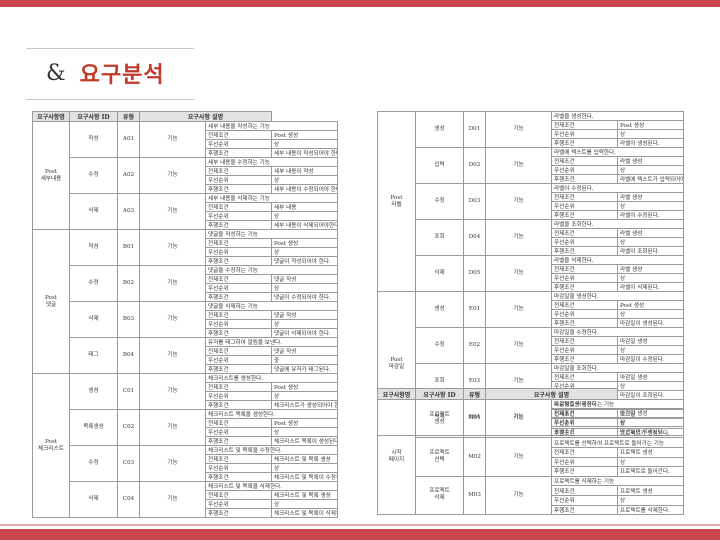 The height and width of the screenshot is (540, 720). I want to click on requirement-sub-name: 프로젝트 생성, so click(439, 418).